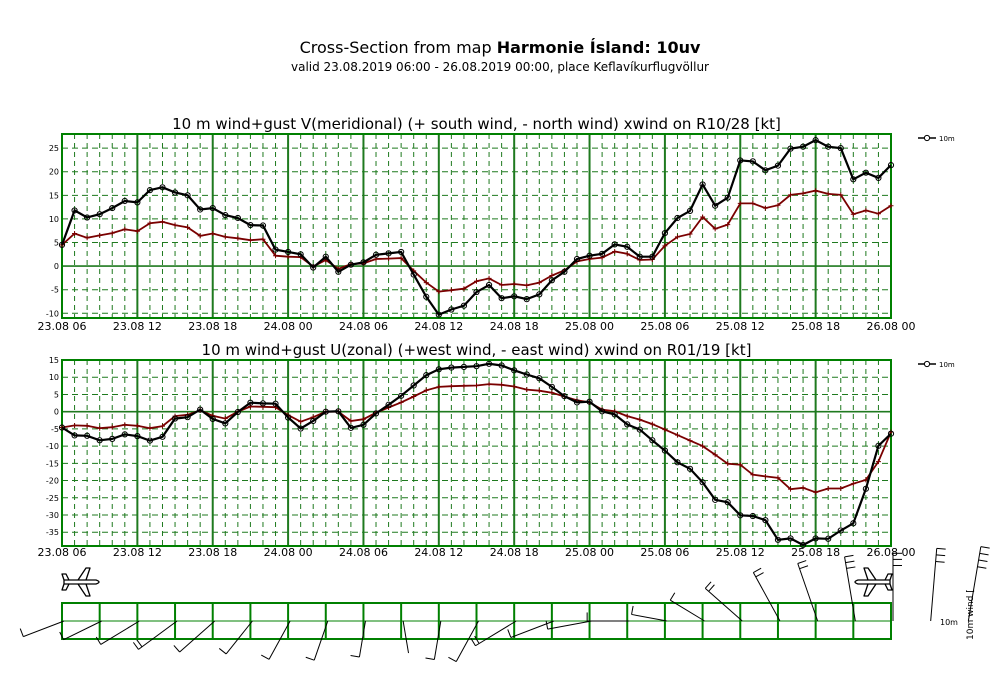 This screenshot has height=679, width=1000. I want to click on title-bold: Harmonie Ísland: 10uv, so click(598, 47).